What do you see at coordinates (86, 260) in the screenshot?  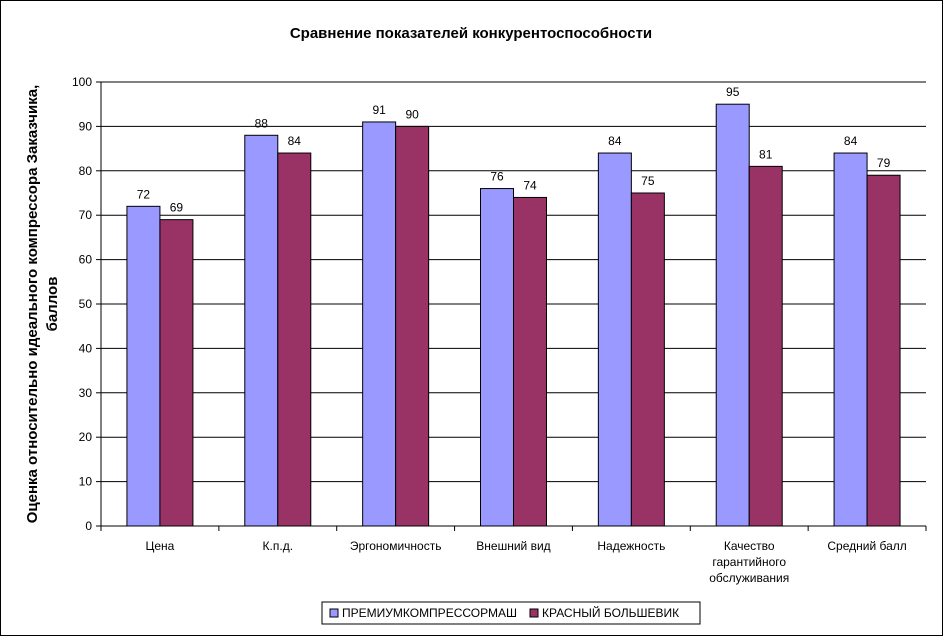 I see `y-tick-label: 60` at bounding box center [86, 260].